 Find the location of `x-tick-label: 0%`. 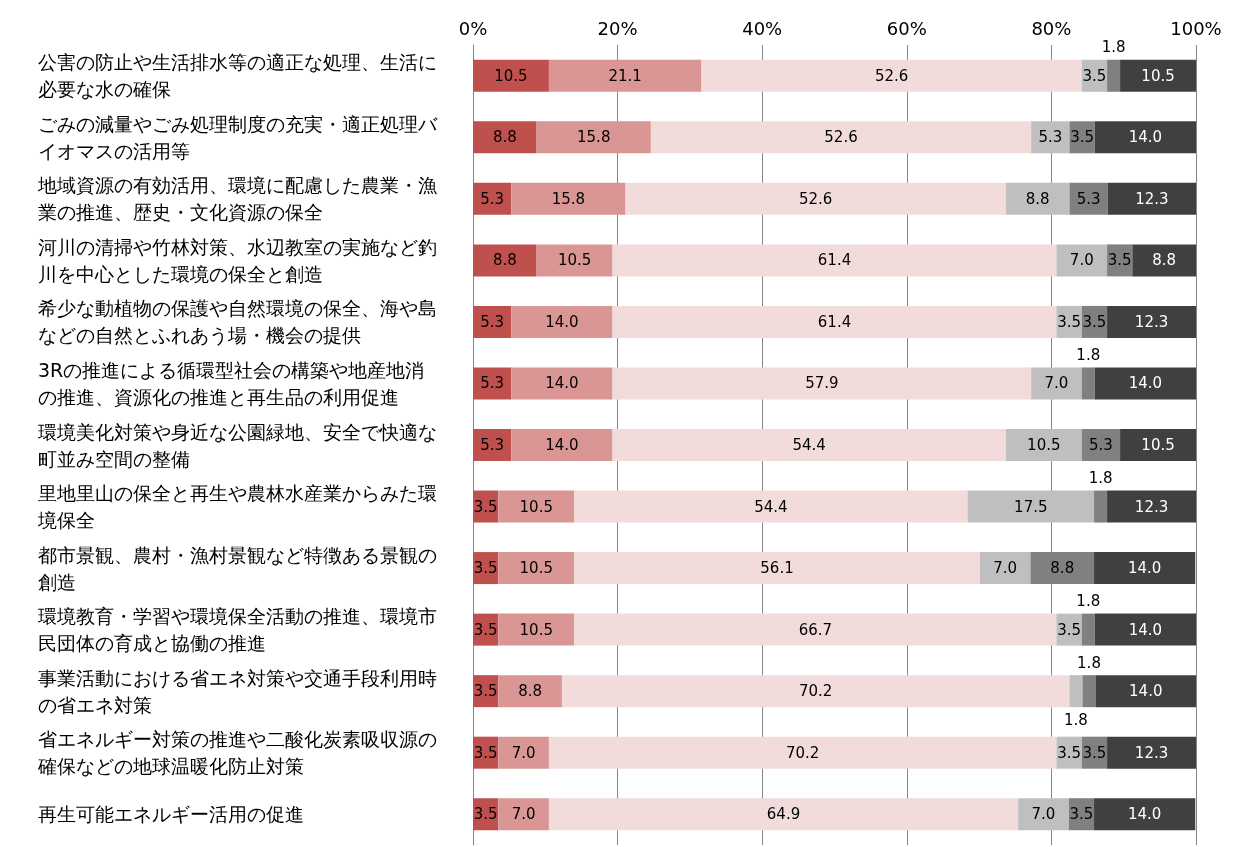

x-tick-label: 0% is located at coordinates (473, 28).